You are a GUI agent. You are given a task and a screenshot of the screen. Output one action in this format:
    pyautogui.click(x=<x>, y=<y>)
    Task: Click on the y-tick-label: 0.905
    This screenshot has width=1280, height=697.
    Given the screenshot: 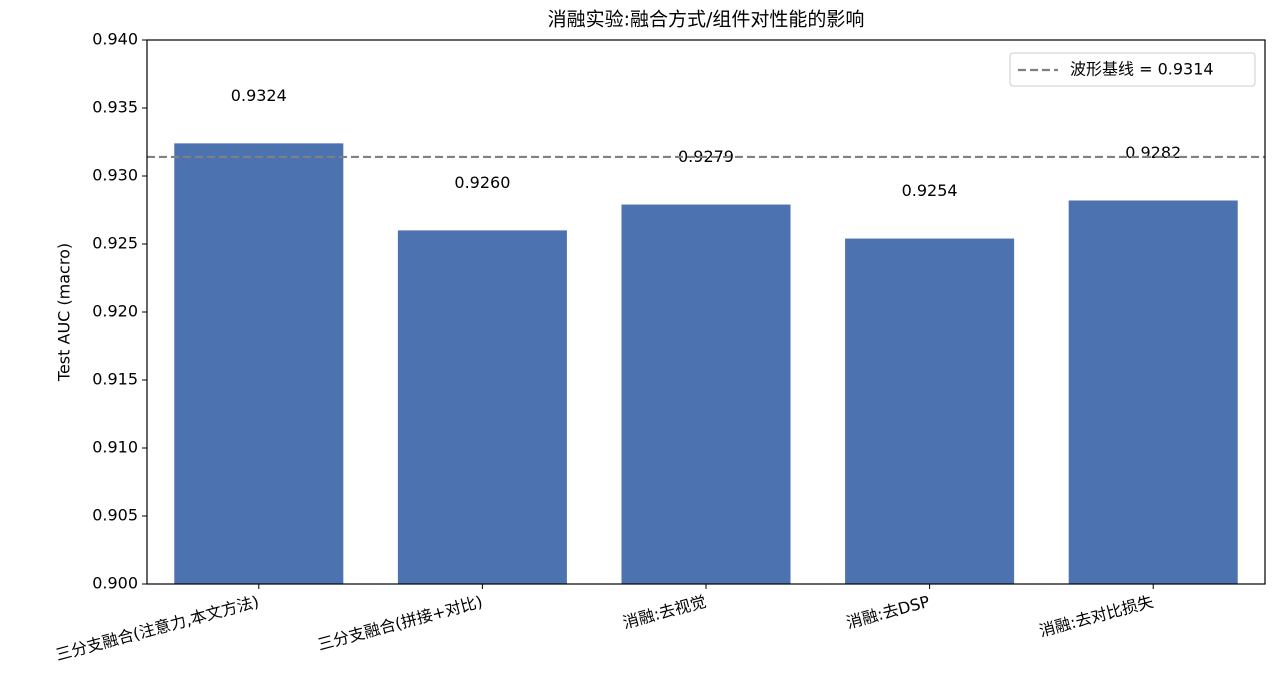 What is the action you would take?
    pyautogui.click(x=115, y=515)
    